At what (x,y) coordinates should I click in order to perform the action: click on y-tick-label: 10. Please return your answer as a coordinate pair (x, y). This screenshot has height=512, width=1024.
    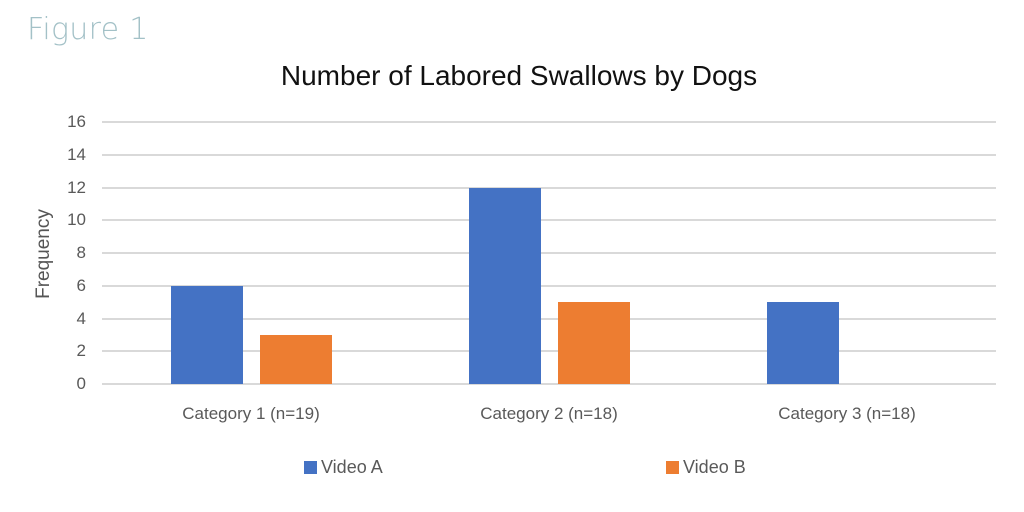
    Looking at the image, I should click on (76, 220).